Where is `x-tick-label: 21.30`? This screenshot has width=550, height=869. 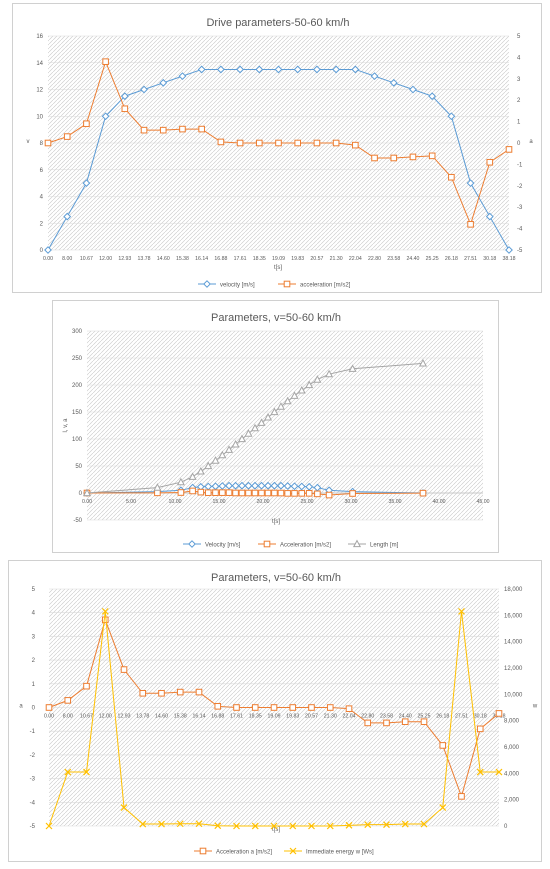 x-tick-label: 21.30 is located at coordinates (336, 259).